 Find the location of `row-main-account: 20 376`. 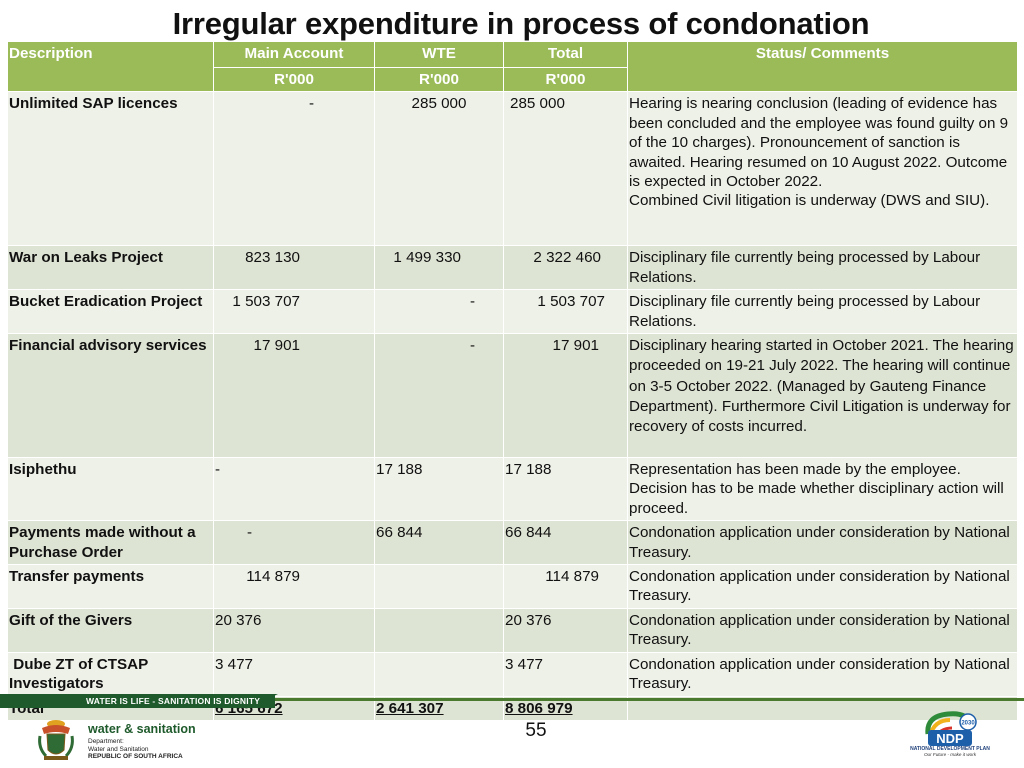

row-main-account: 20 376 is located at coordinates (294, 630).